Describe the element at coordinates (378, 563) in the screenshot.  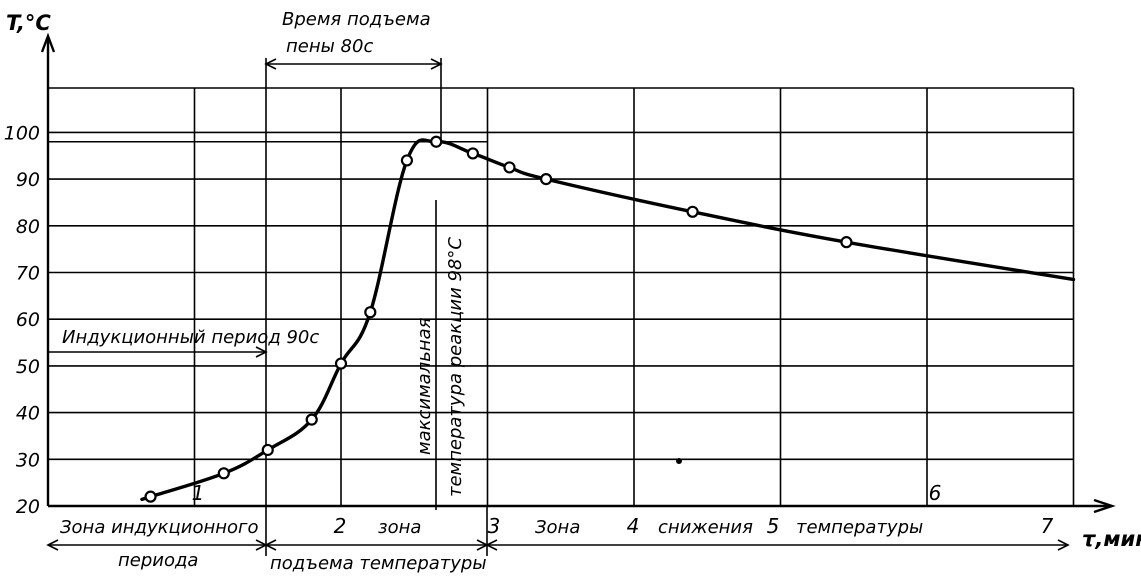
I see `zone-rise-label-2: подъема температуры` at that location.